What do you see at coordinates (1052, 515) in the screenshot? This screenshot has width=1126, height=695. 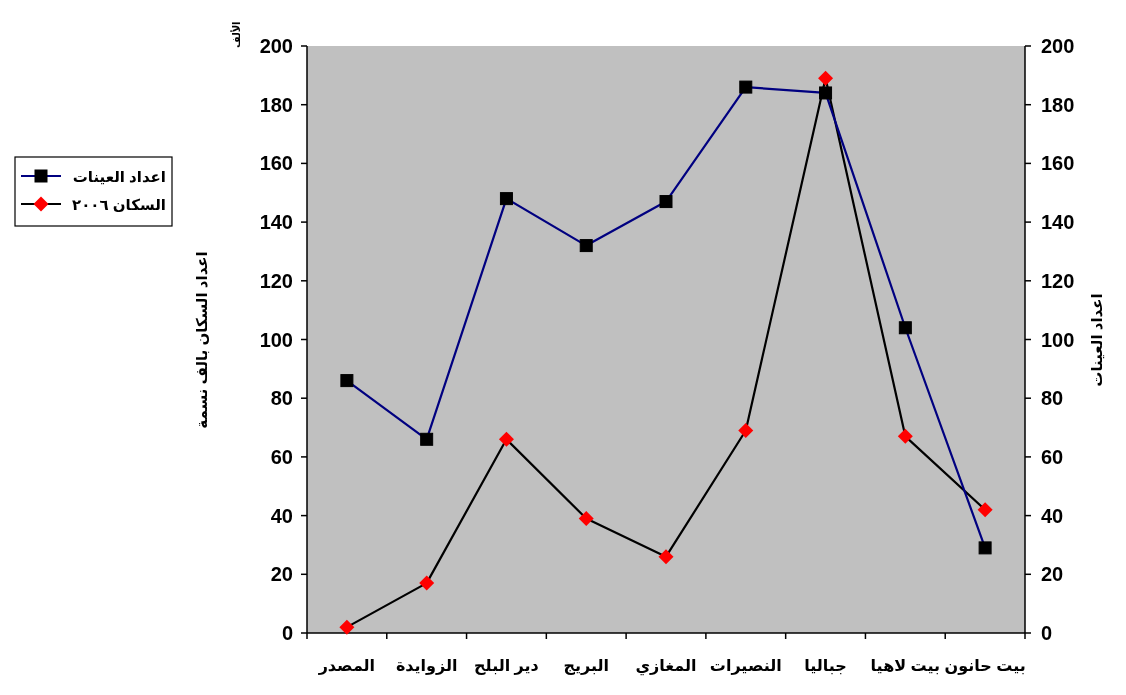 I see `y2-tick-label: 40` at bounding box center [1052, 515].